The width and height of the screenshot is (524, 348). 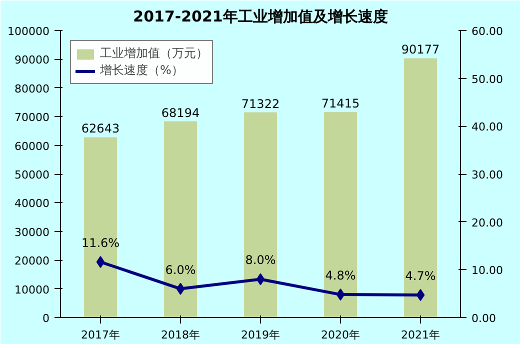 I want to click on y2-tick-label: 50.00, so click(x=487, y=79).